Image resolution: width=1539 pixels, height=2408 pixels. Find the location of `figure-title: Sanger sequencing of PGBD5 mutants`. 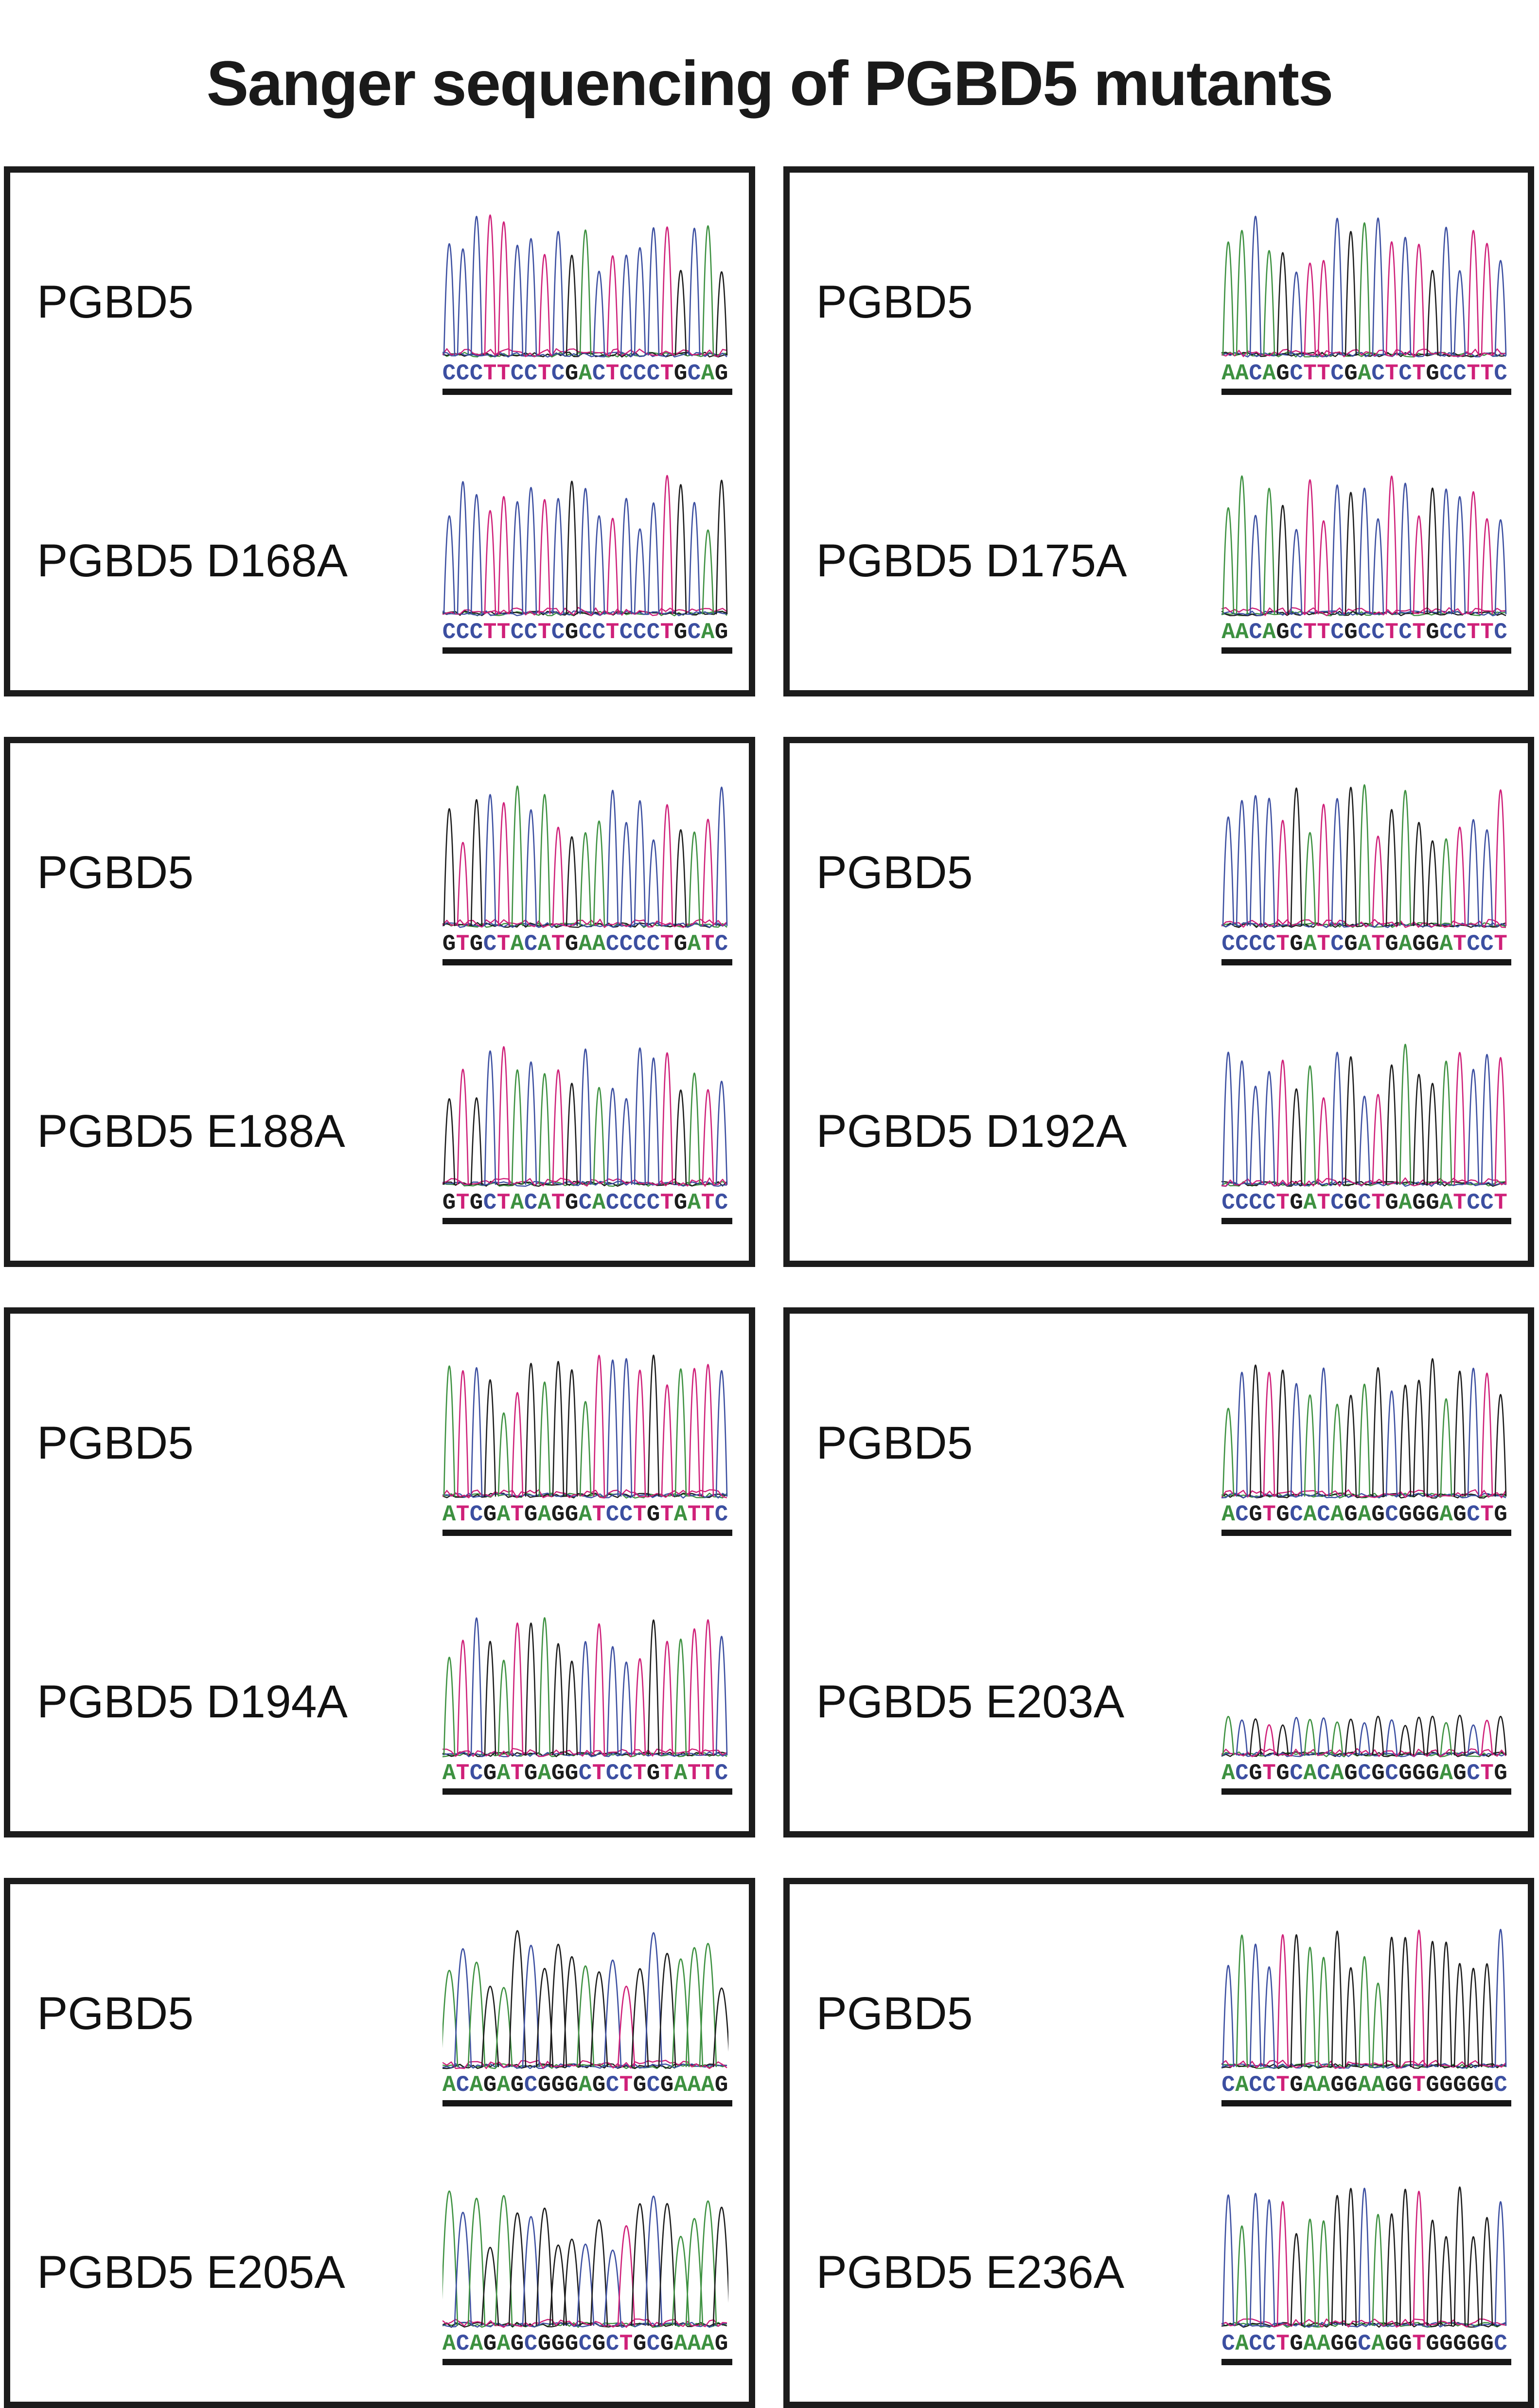

figure-title: Sanger sequencing of PGBD5 mutants is located at coordinates (770, 83).